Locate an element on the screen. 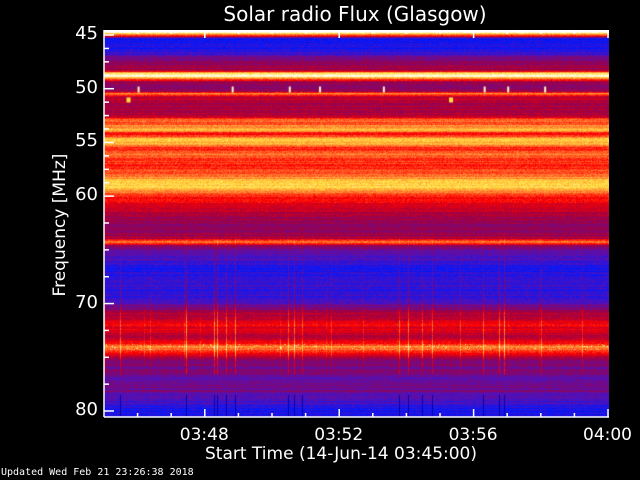  y-tick-label: 80 is located at coordinates (86, 409).